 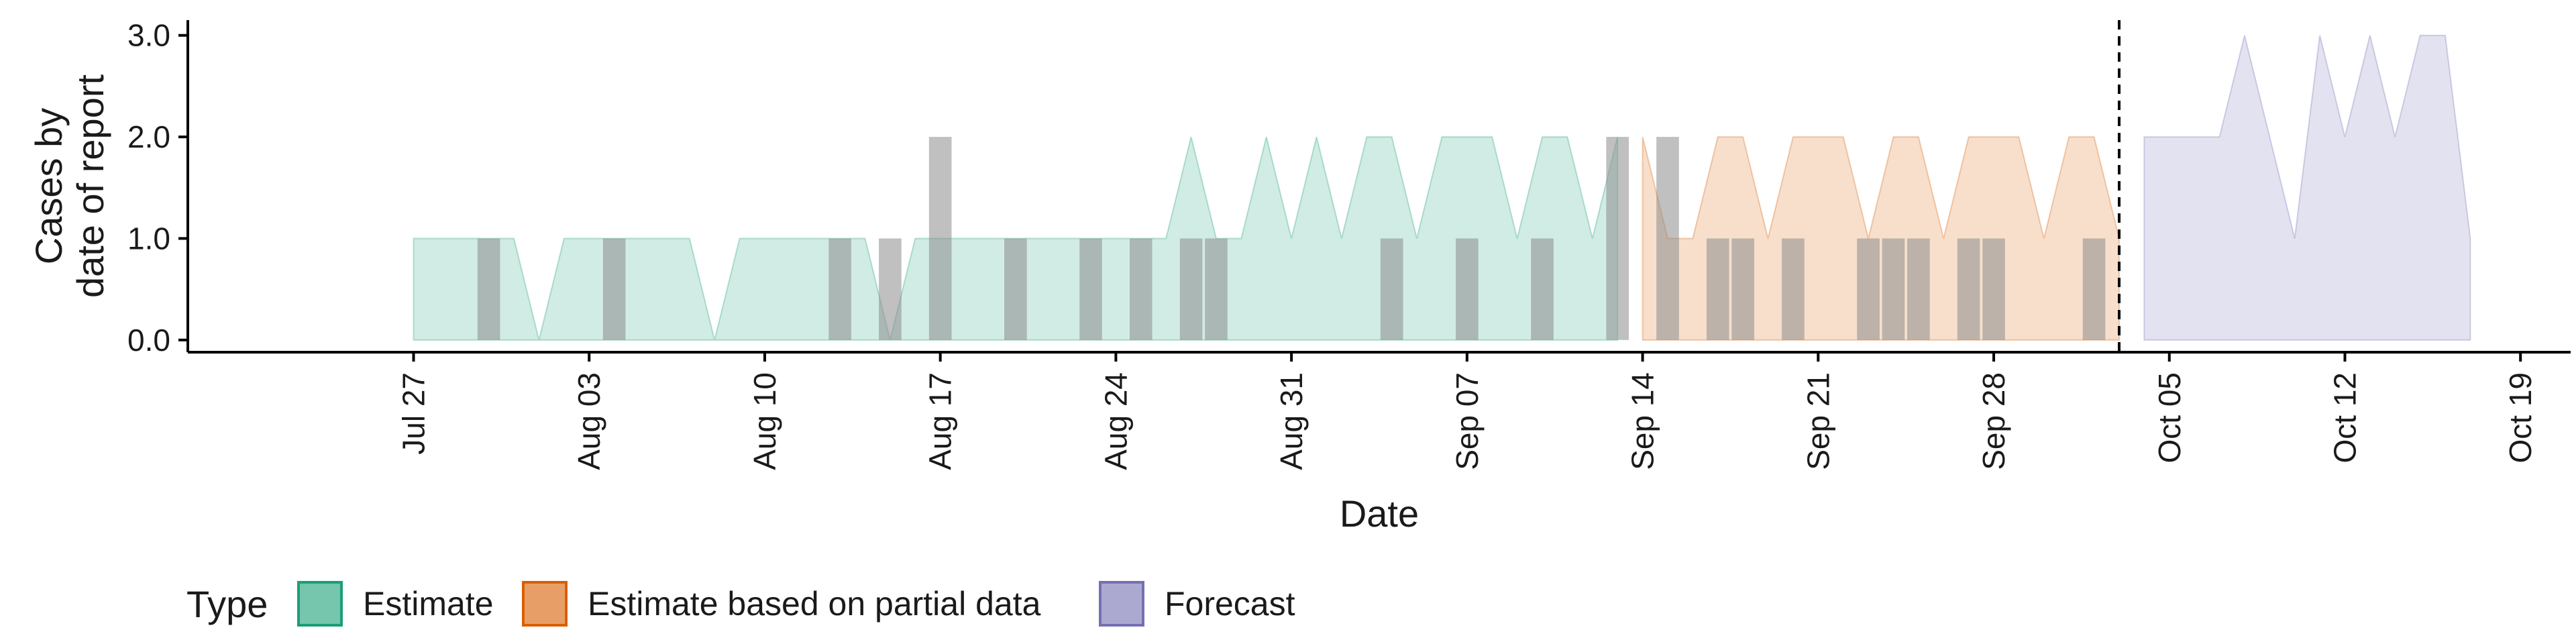 What do you see at coordinates (1379, 513) in the screenshot?
I see `x-axis-title: Date` at bounding box center [1379, 513].